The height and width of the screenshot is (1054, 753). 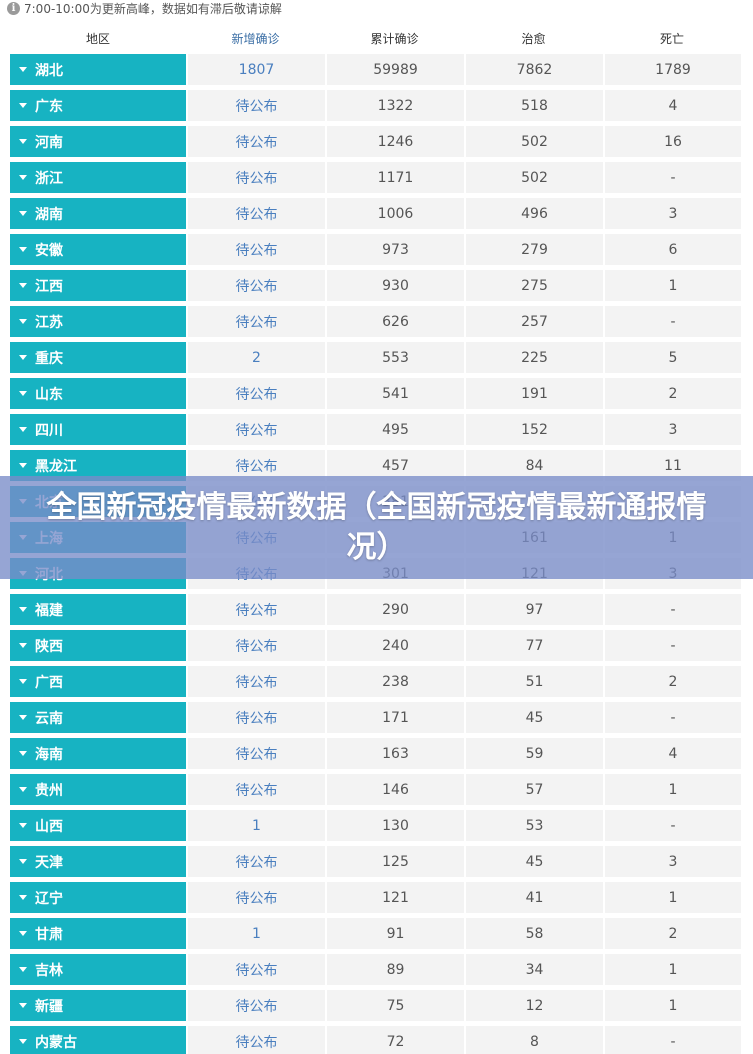 I want to click on region-toggle: 四川, so click(x=98, y=429).